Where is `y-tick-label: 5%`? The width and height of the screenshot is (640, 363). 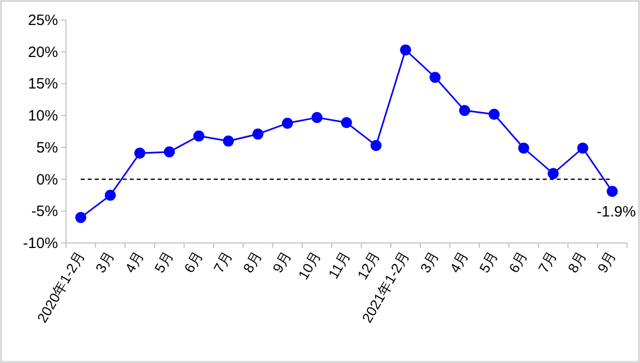
y-tick-label: 5% is located at coordinates (47, 147).